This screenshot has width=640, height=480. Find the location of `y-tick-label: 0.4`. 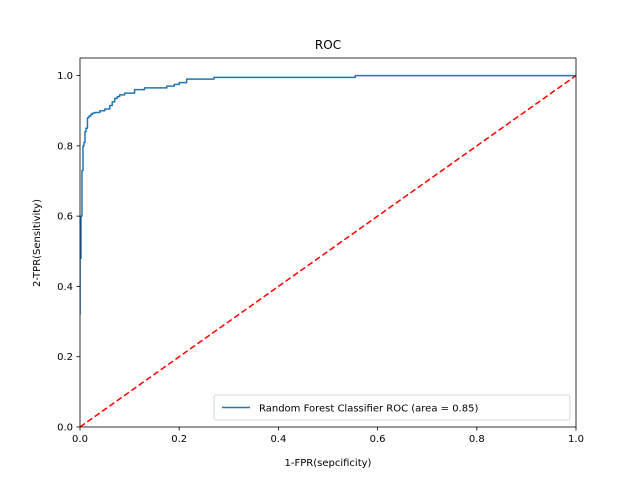

y-tick-label: 0.4 is located at coordinates (65, 287).